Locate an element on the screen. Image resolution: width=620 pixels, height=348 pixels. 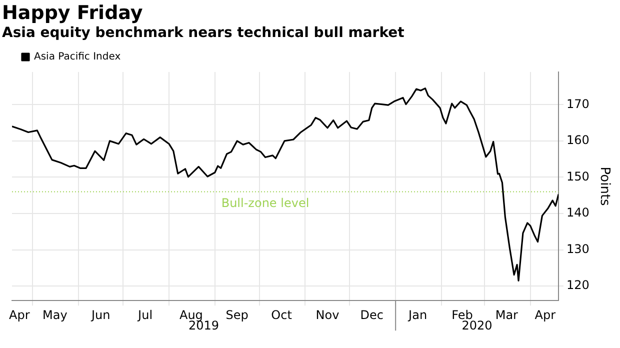
x-tick-label: Mar is located at coordinates (506, 315).